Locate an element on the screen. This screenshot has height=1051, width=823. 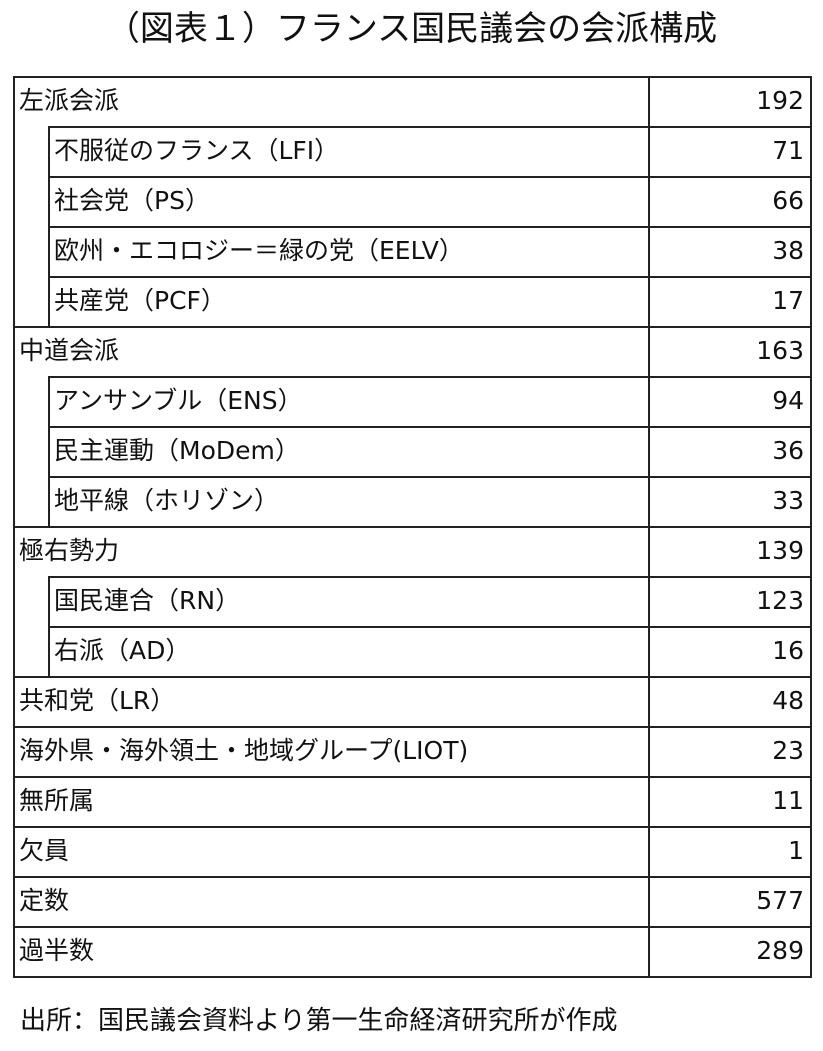
row-label: 無所属 is located at coordinates (57, 800).